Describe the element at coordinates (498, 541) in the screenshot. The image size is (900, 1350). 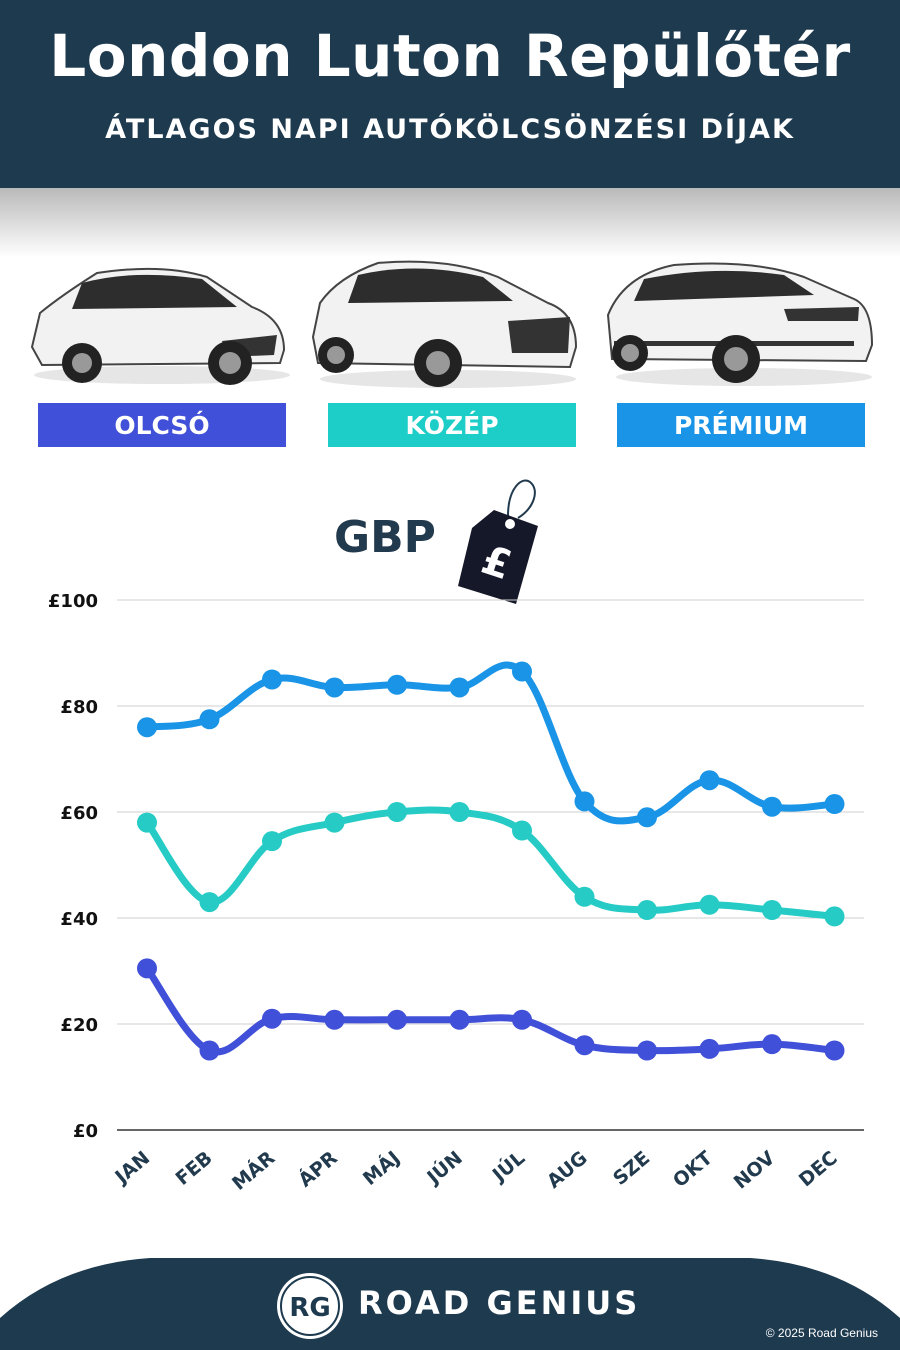
I see `price-tag-icon: £` at that location.